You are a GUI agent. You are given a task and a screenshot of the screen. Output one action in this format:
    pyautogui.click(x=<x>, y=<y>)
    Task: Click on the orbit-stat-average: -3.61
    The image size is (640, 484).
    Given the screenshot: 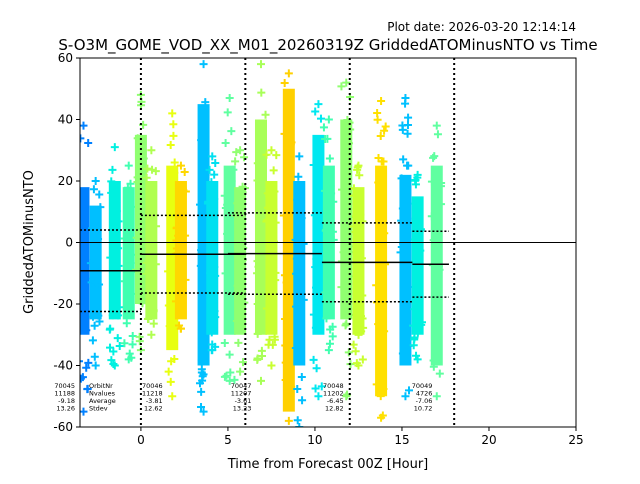 What is the action you would take?
    pyautogui.click(x=243, y=401)
    